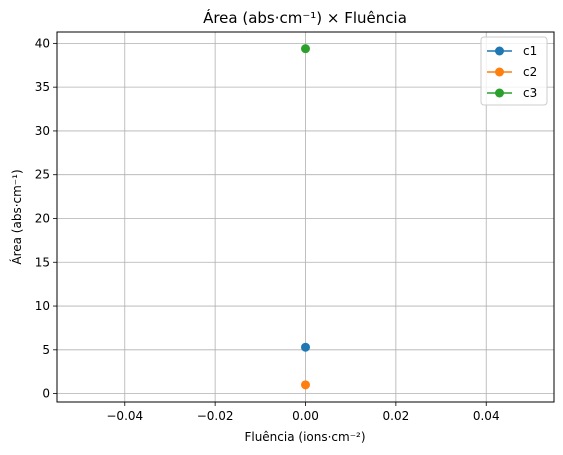  What do you see at coordinates (305, 17) in the screenshot?
I see `chart-title: Área (abs·cm⁻¹) × Fluência` at bounding box center [305, 17].